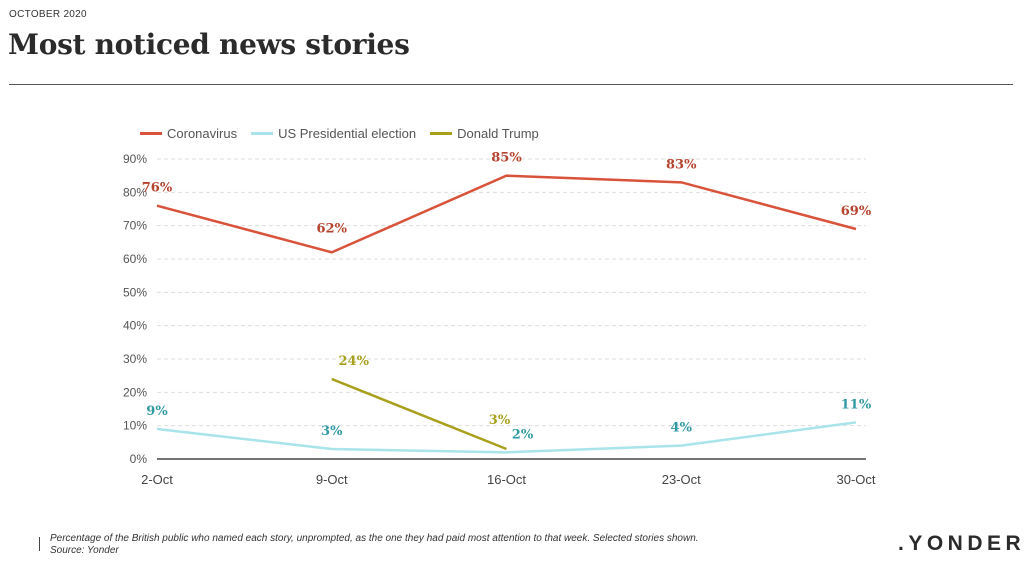  I want to click on y-tick-label: 60%, so click(135, 259).